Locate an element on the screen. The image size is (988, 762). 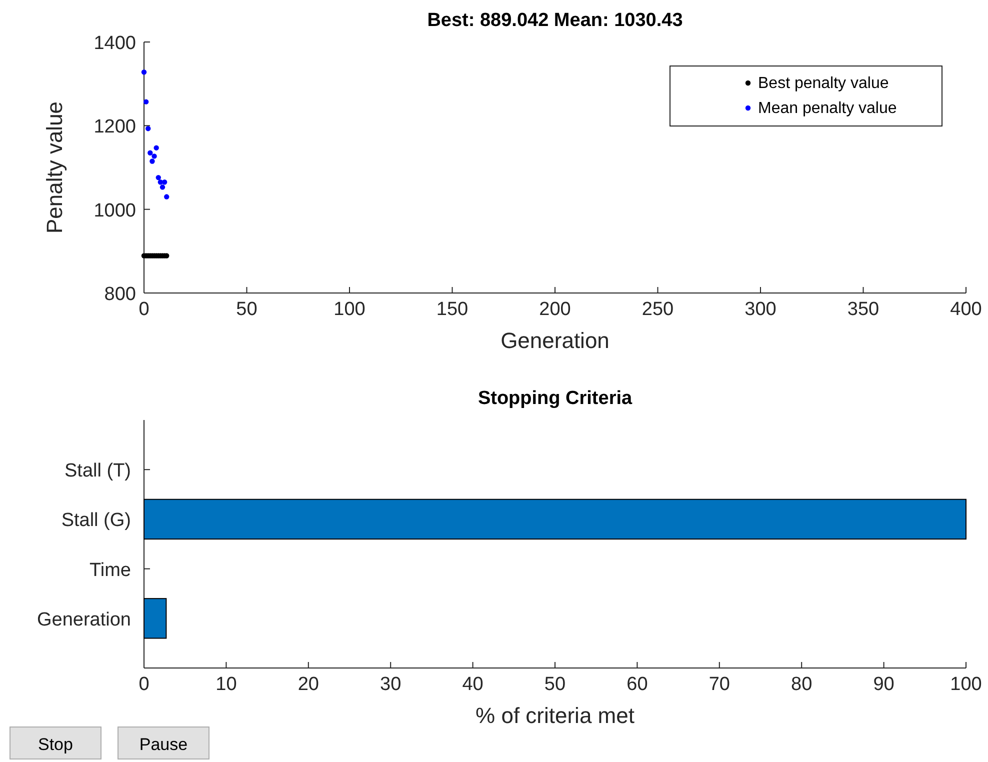
y-tick-label: Generation is located at coordinates (83, 619).